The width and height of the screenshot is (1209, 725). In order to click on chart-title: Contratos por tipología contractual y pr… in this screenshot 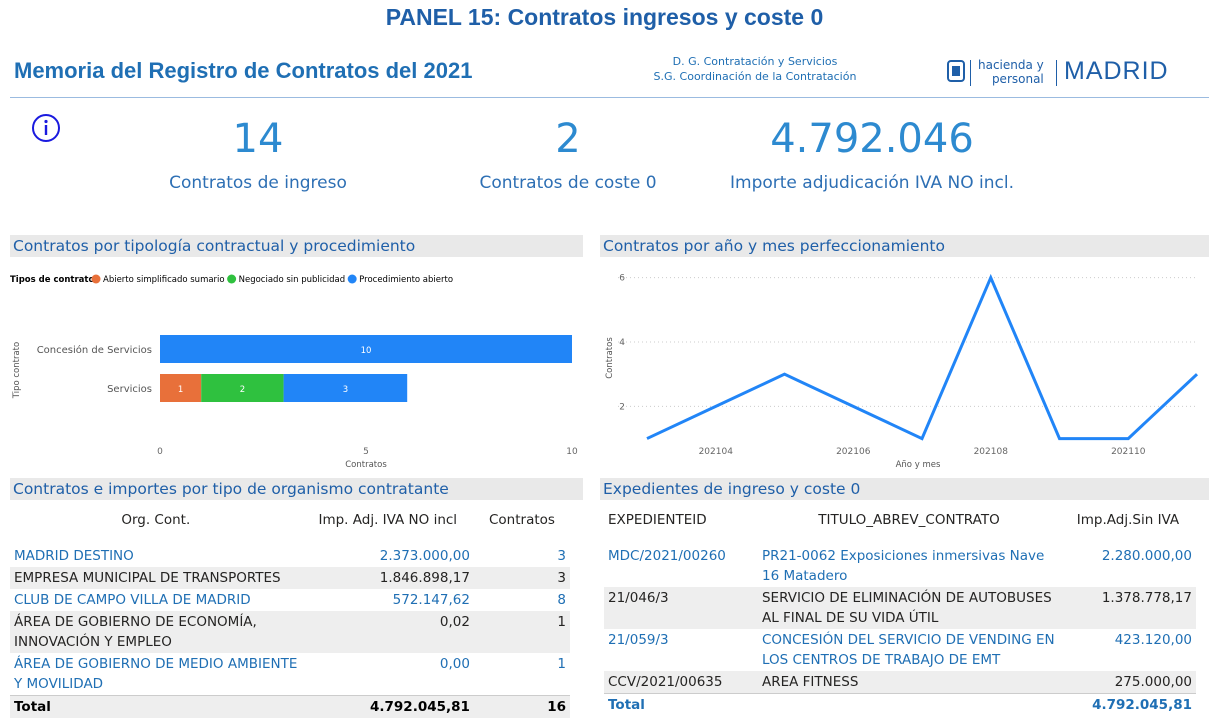, I will do `click(296, 246)`.